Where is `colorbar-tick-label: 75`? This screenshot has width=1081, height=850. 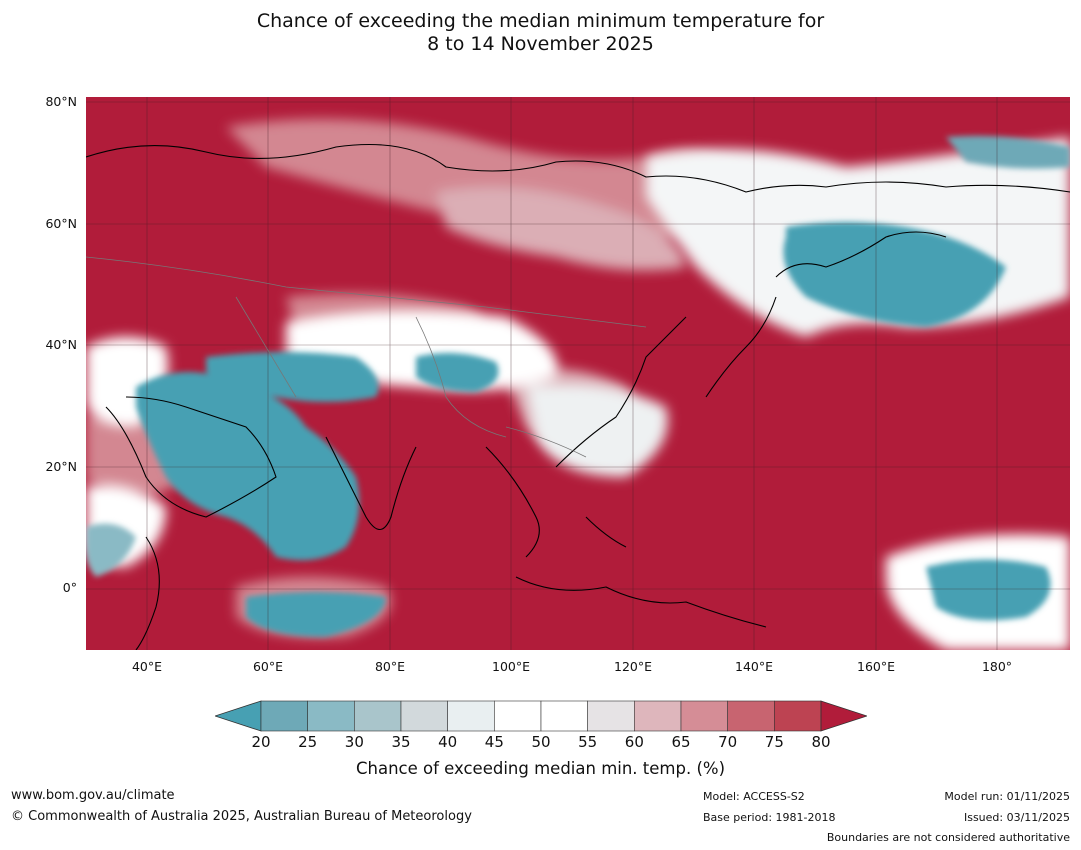 colorbar-tick-label: 75 is located at coordinates (774, 742).